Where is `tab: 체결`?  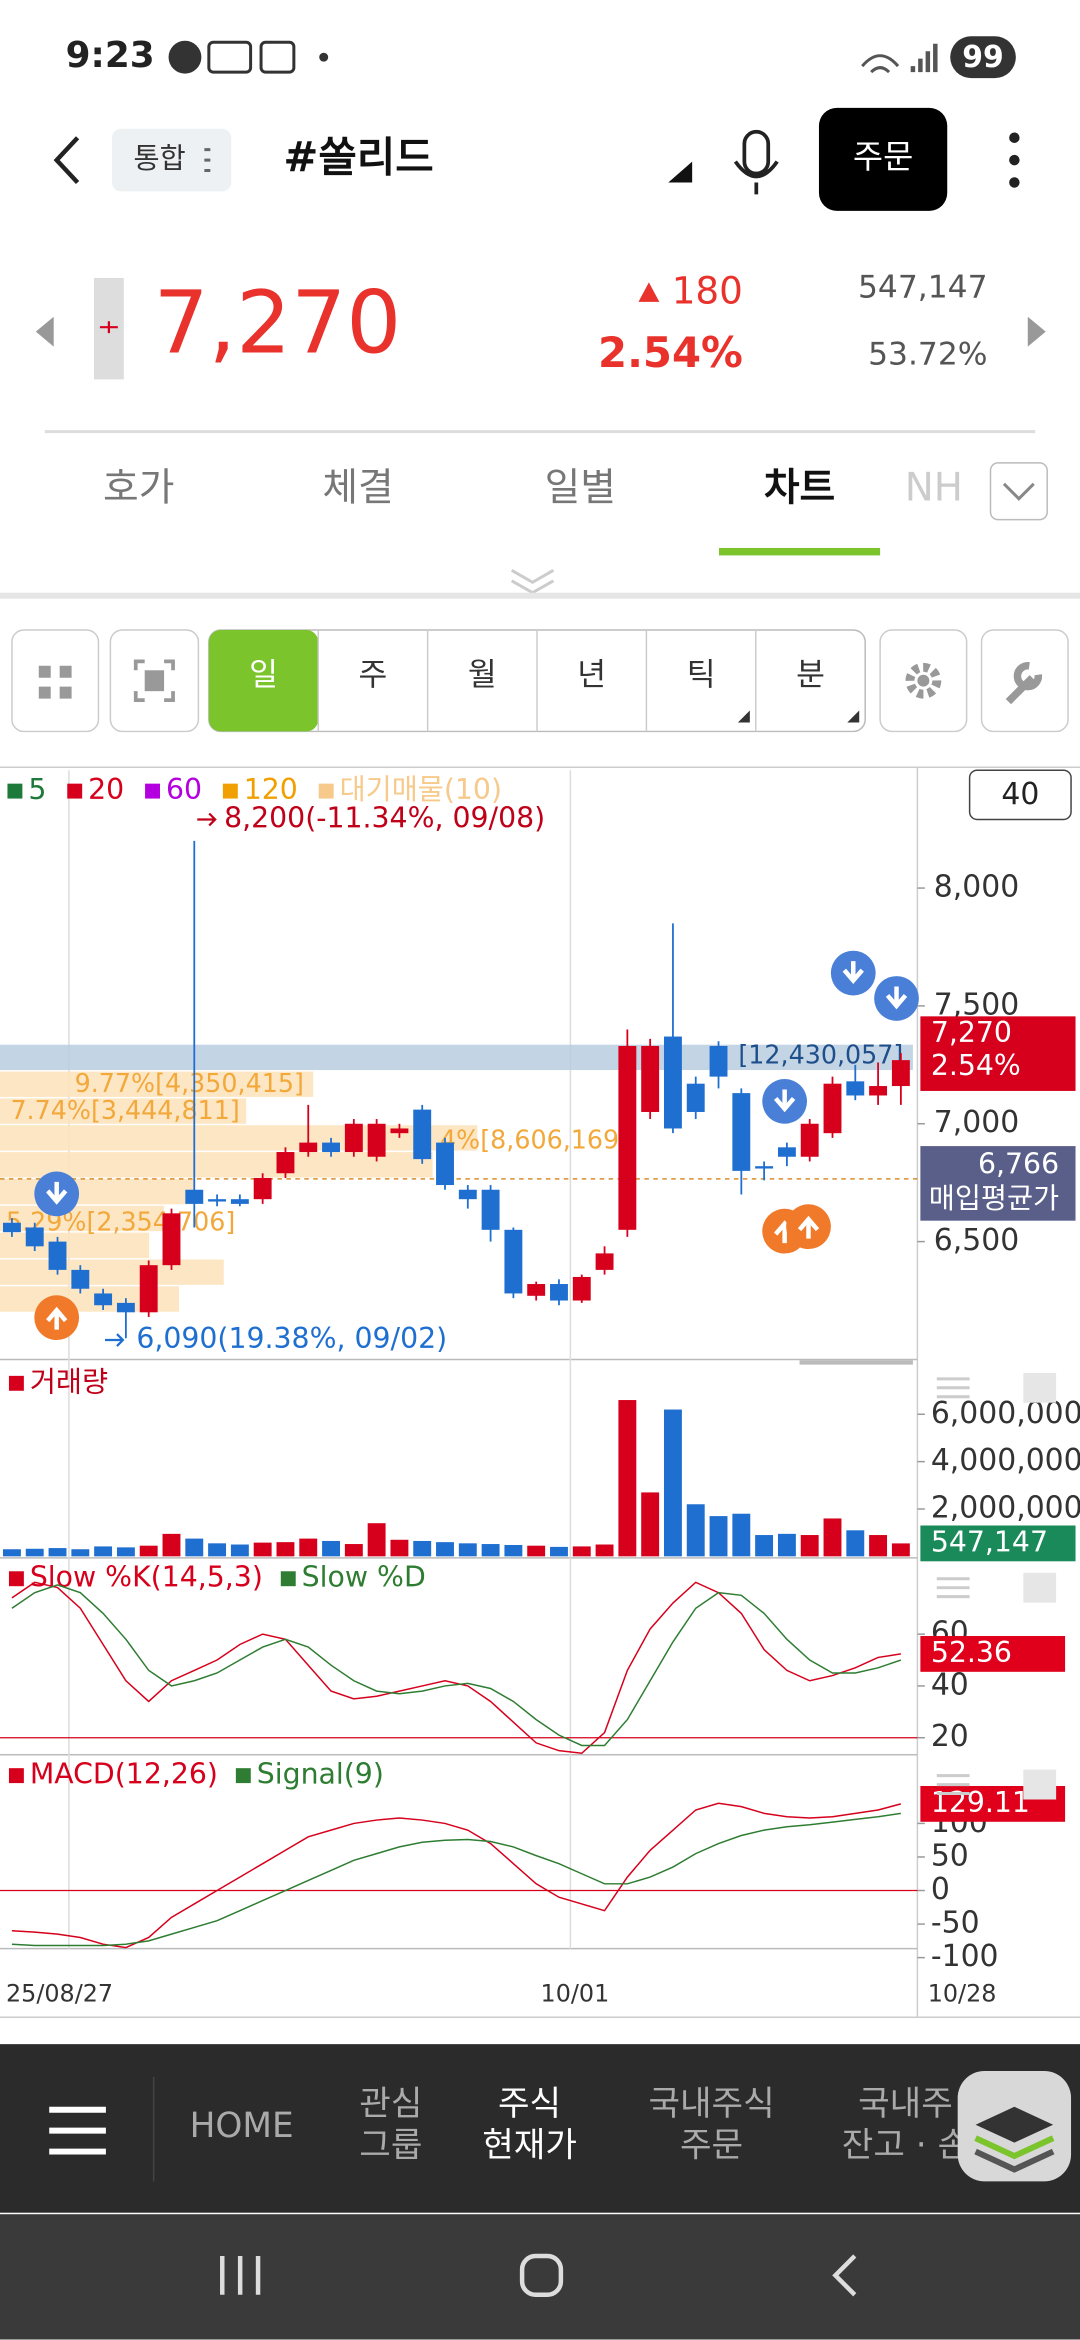
tab: 체결 is located at coordinates (357, 487).